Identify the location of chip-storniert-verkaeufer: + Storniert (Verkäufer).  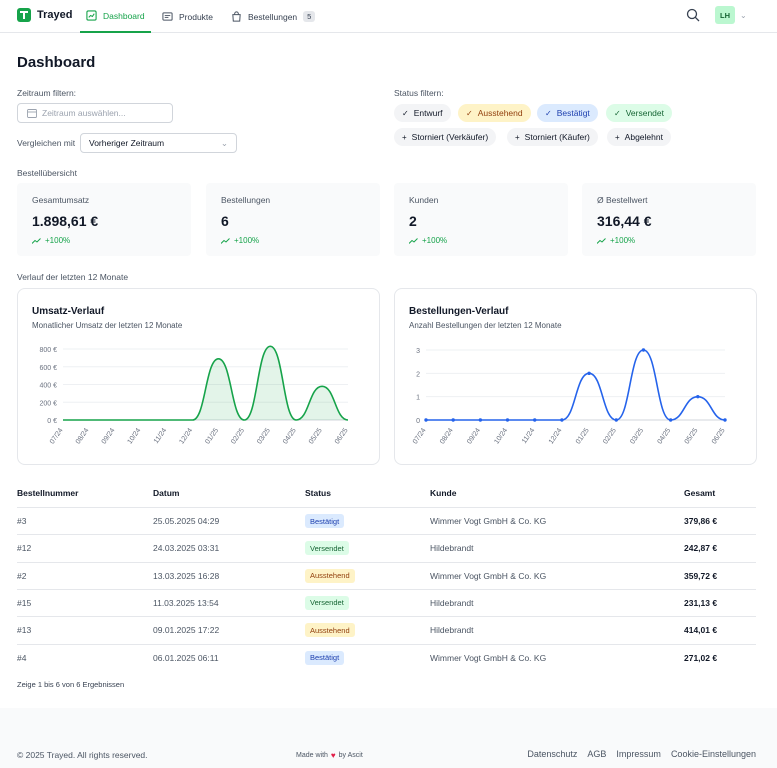
(445, 137).